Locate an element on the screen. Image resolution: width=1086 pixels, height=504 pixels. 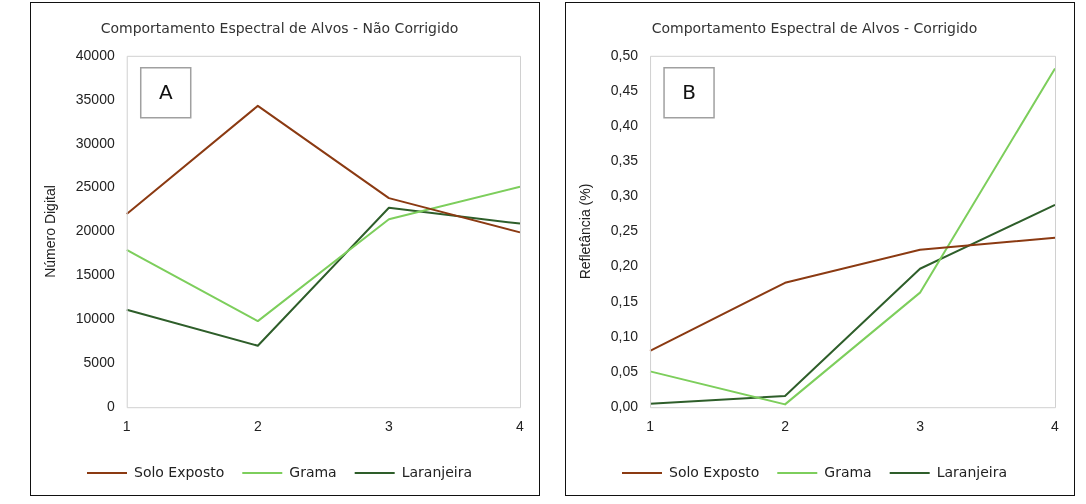
y-tick-label: 25000 is located at coordinates (95, 186).